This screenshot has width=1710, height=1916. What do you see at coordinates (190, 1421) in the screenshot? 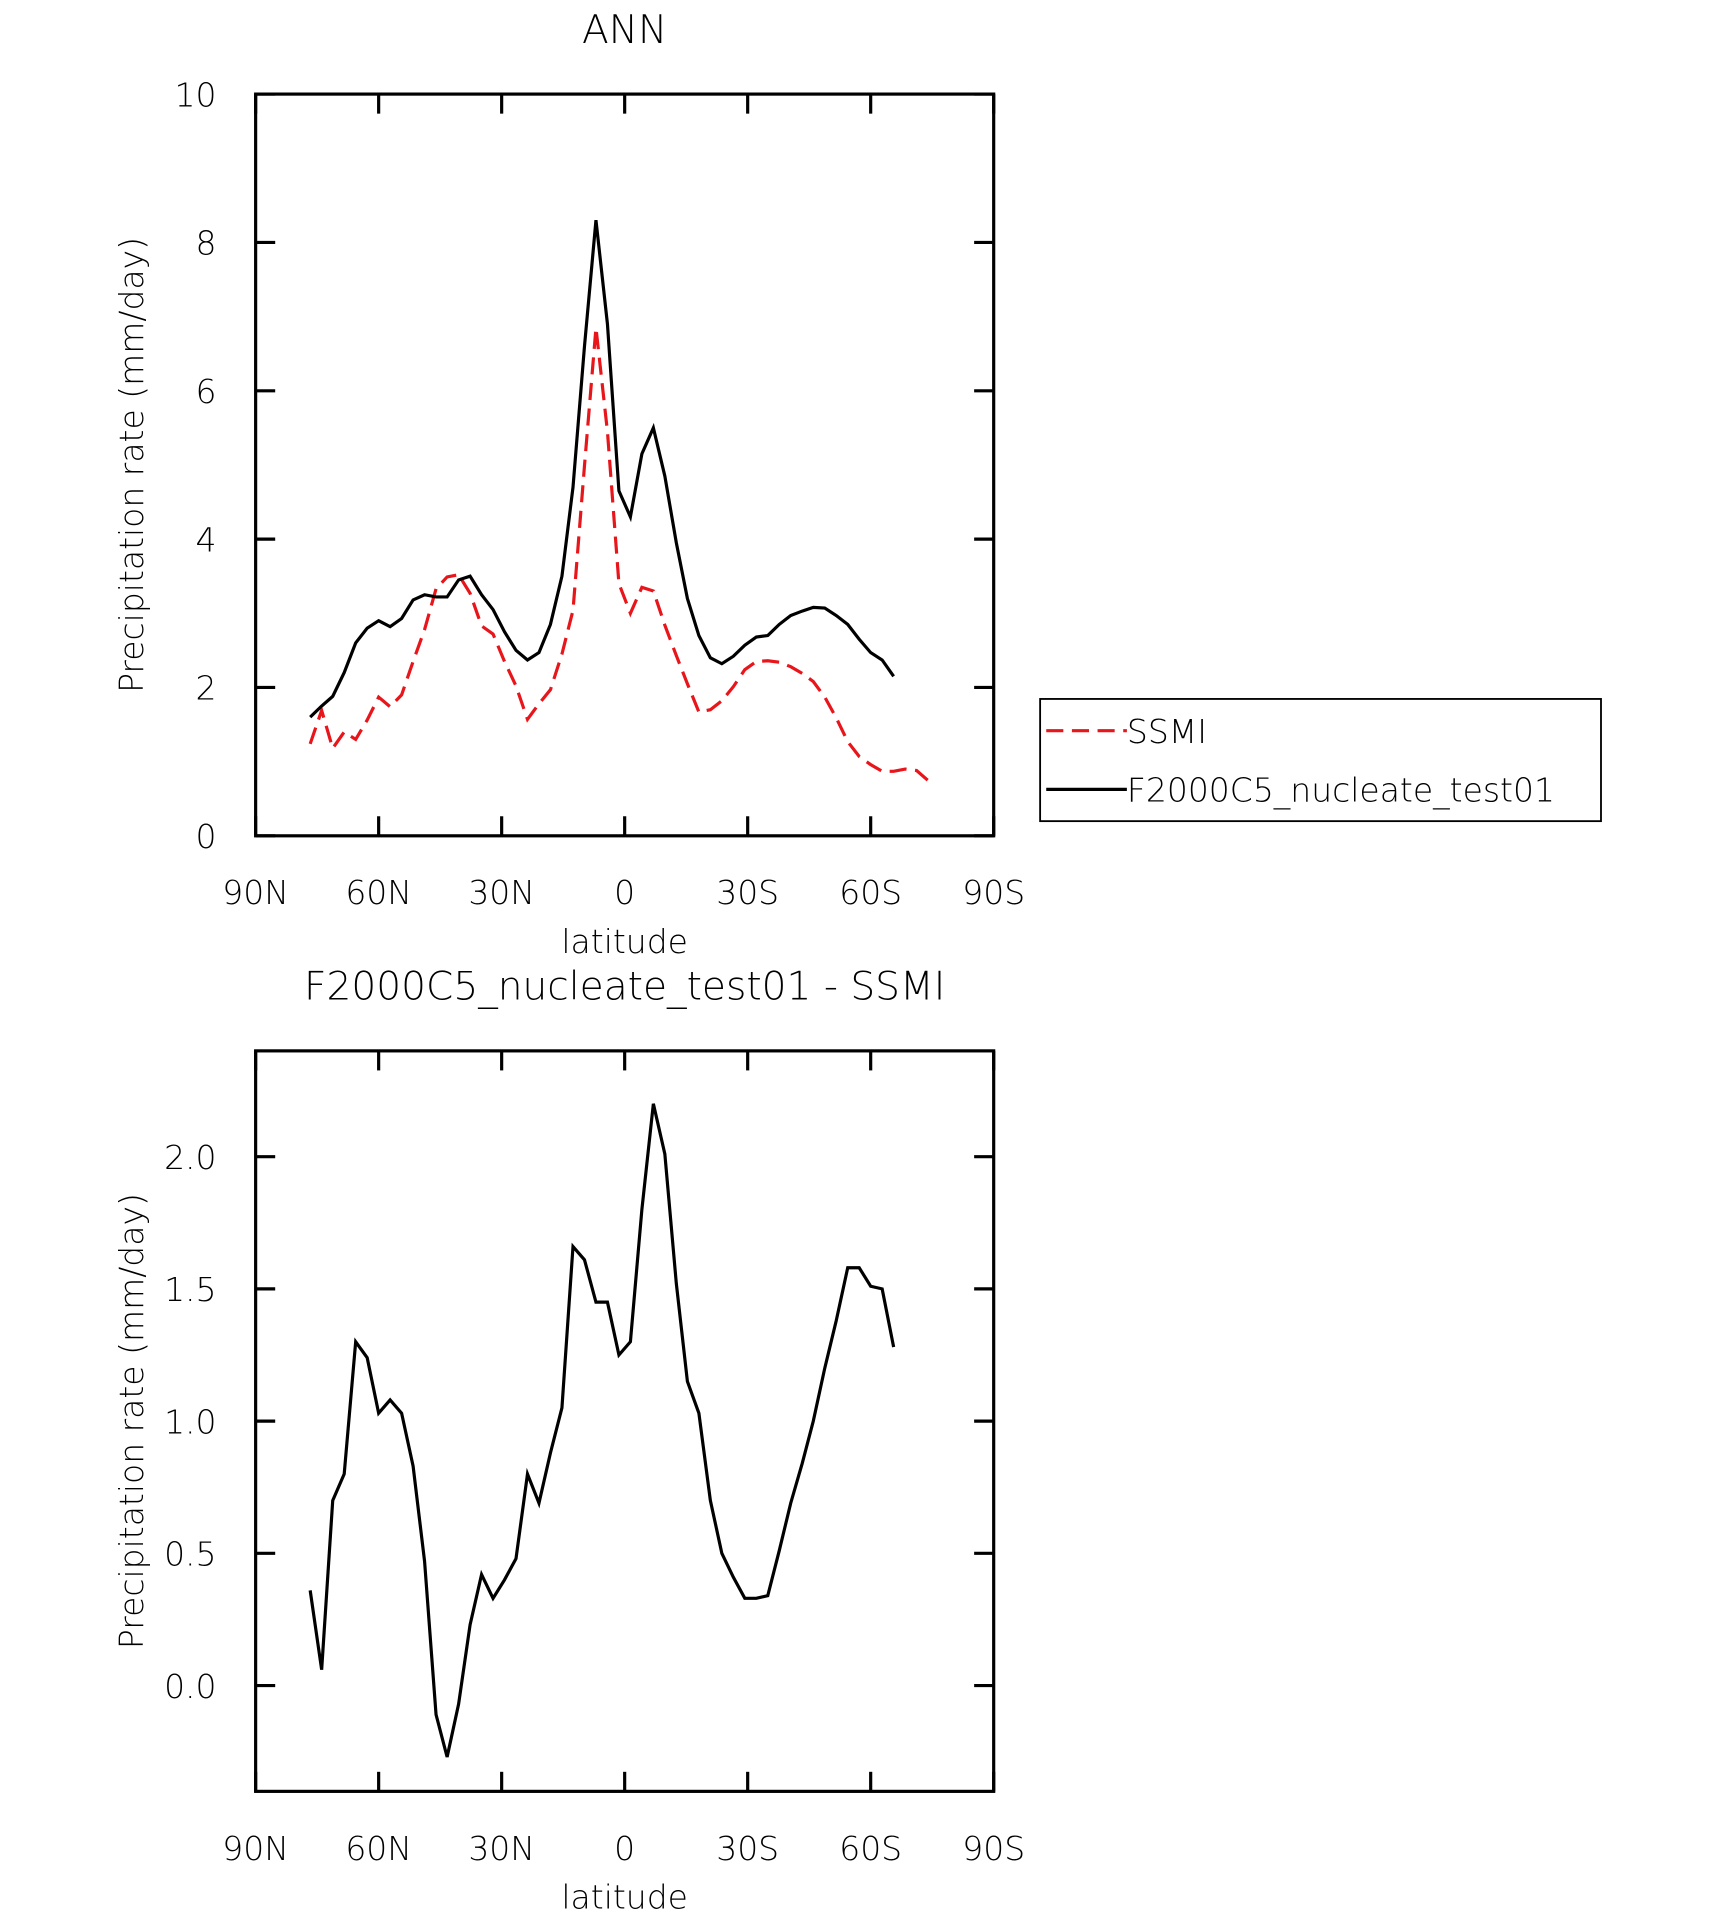
I see `y-tick-label: 1.0` at bounding box center [190, 1421].